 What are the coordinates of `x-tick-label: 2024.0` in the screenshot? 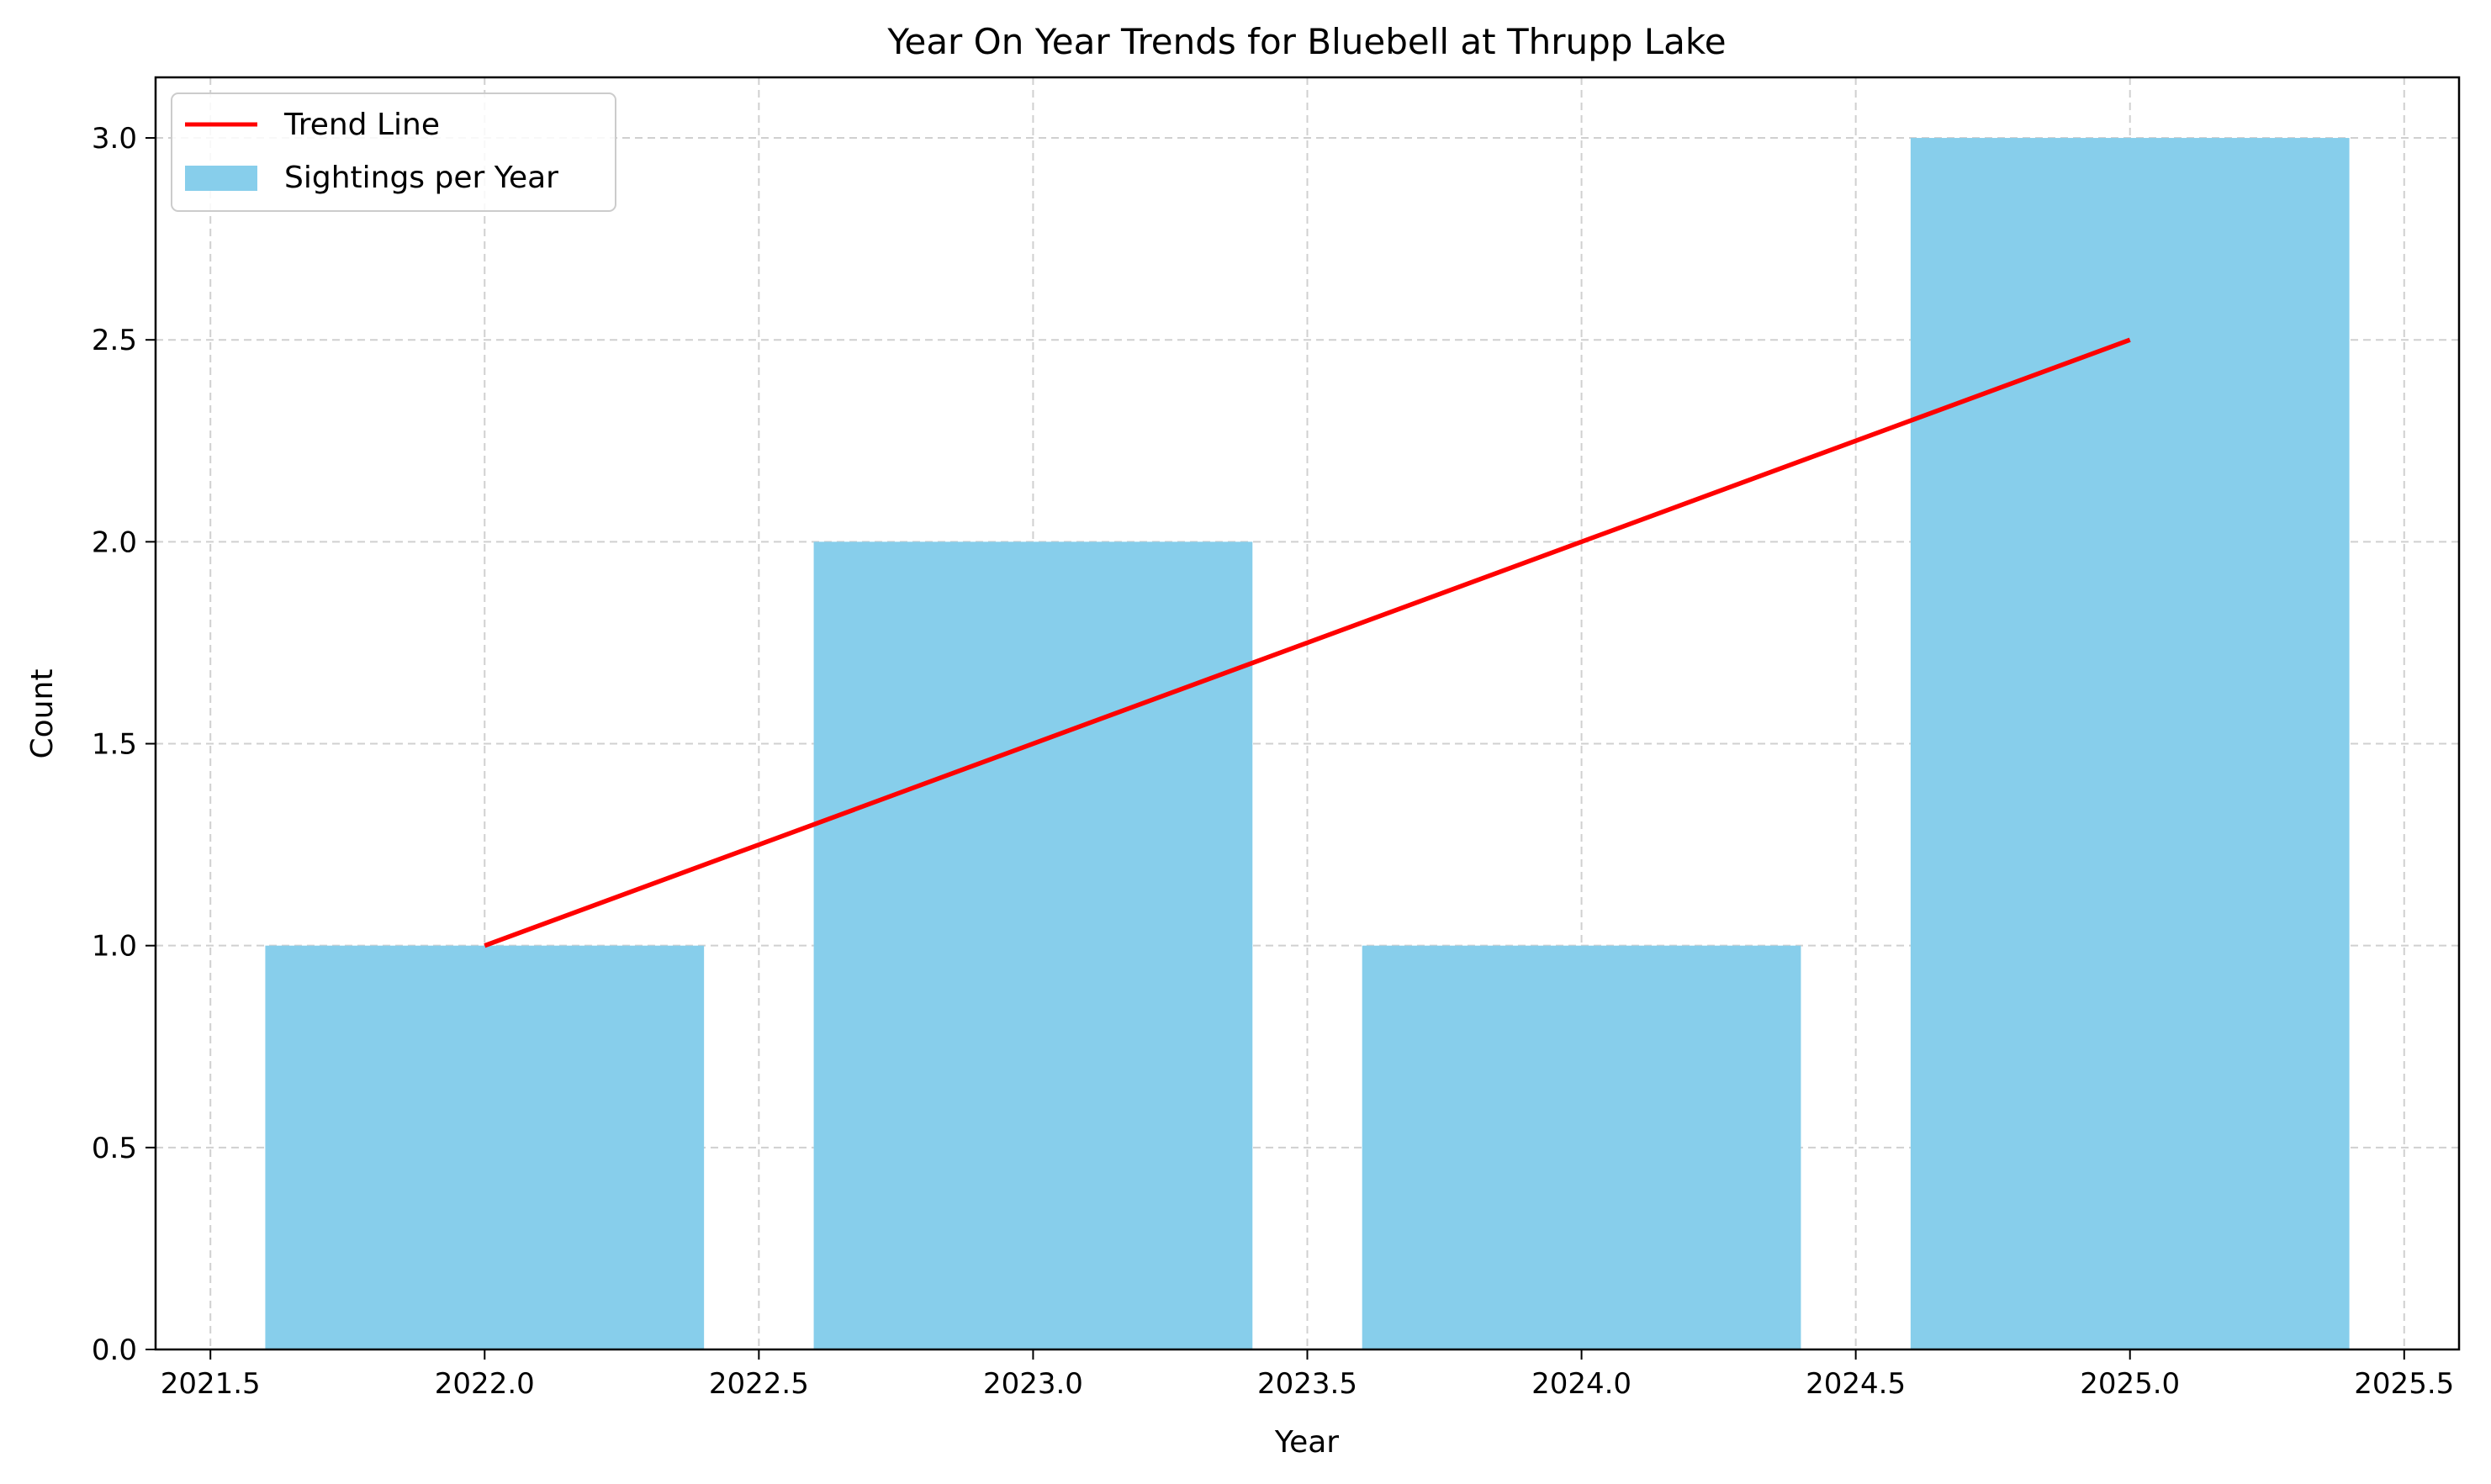 It's located at (1581, 1384).